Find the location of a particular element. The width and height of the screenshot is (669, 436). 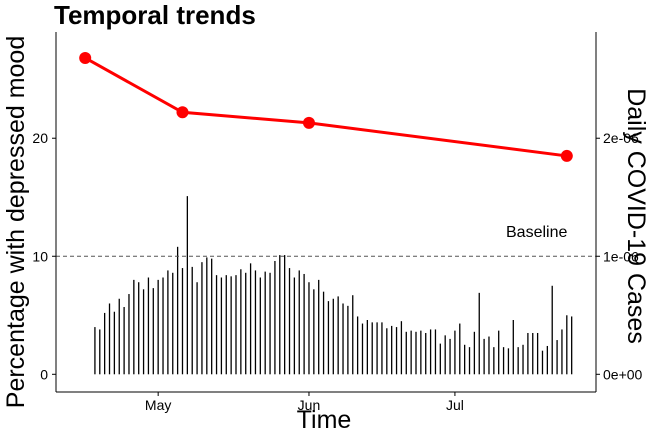

x-tick-label: May is located at coordinates (158, 405).